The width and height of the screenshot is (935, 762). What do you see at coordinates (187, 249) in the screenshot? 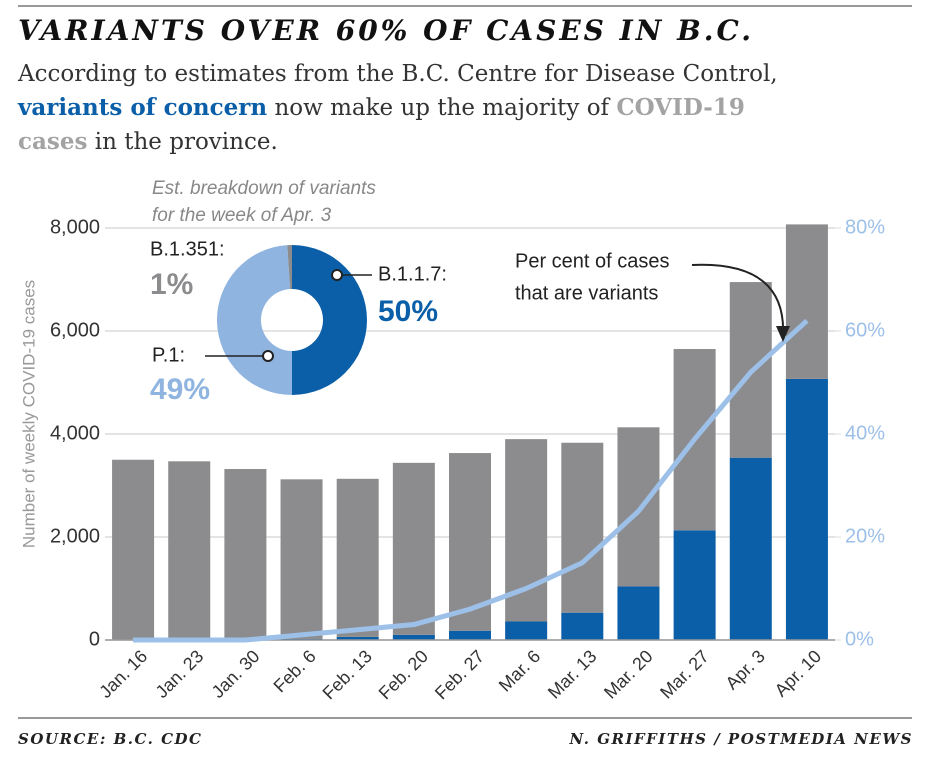
I see `pie-label: B.1.351:` at bounding box center [187, 249].